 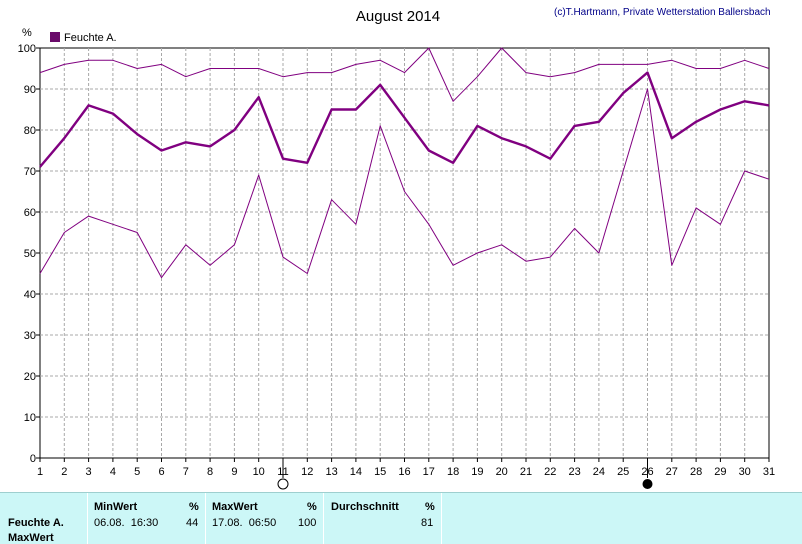 What do you see at coordinates (27, 33) in the screenshot?
I see `y-unit-label: %` at bounding box center [27, 33].